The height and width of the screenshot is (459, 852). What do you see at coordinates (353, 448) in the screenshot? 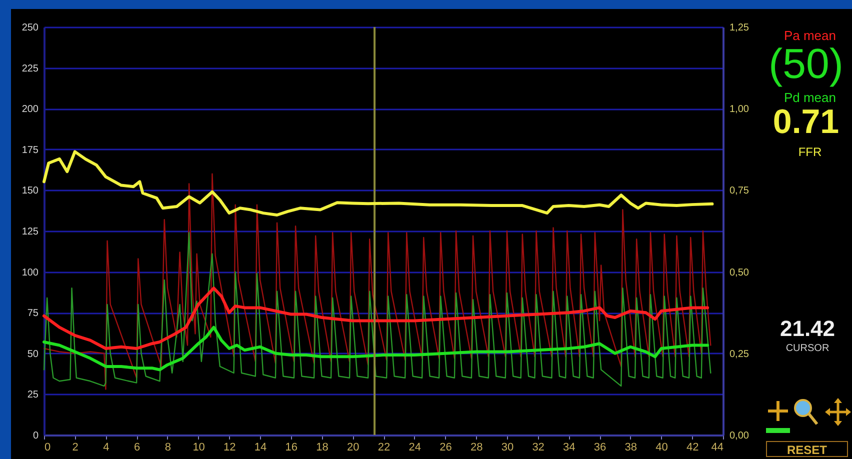
I see `x-tick-label: 20` at bounding box center [353, 448].